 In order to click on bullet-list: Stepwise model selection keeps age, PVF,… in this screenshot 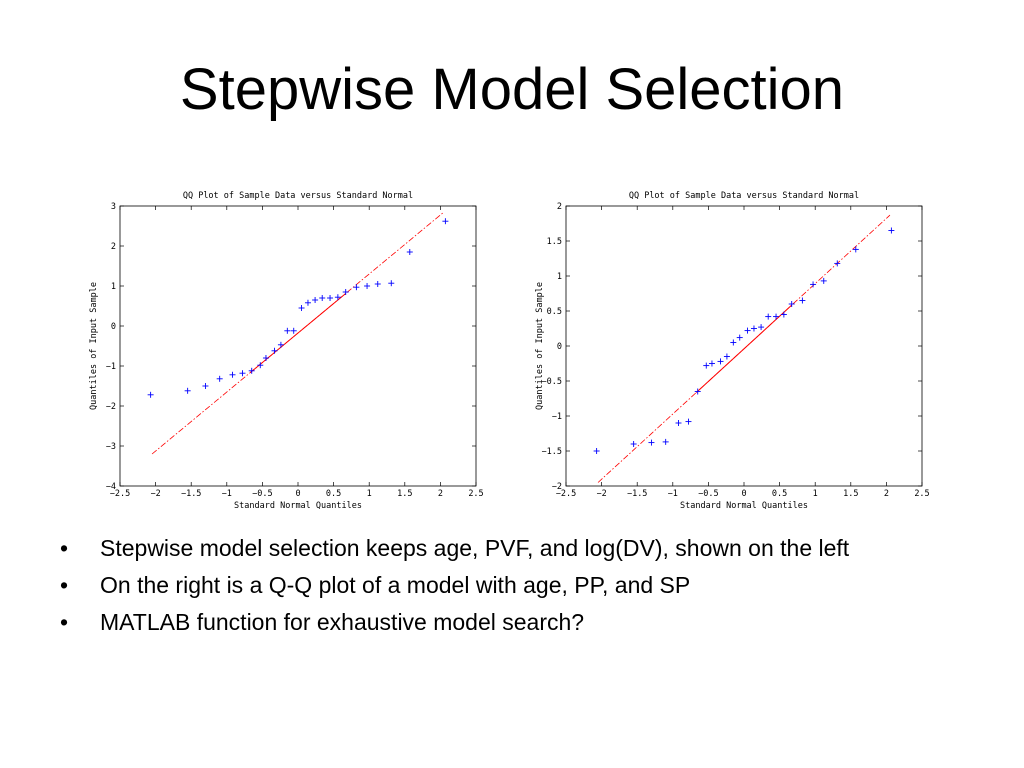, I will do `click(510, 589)`.